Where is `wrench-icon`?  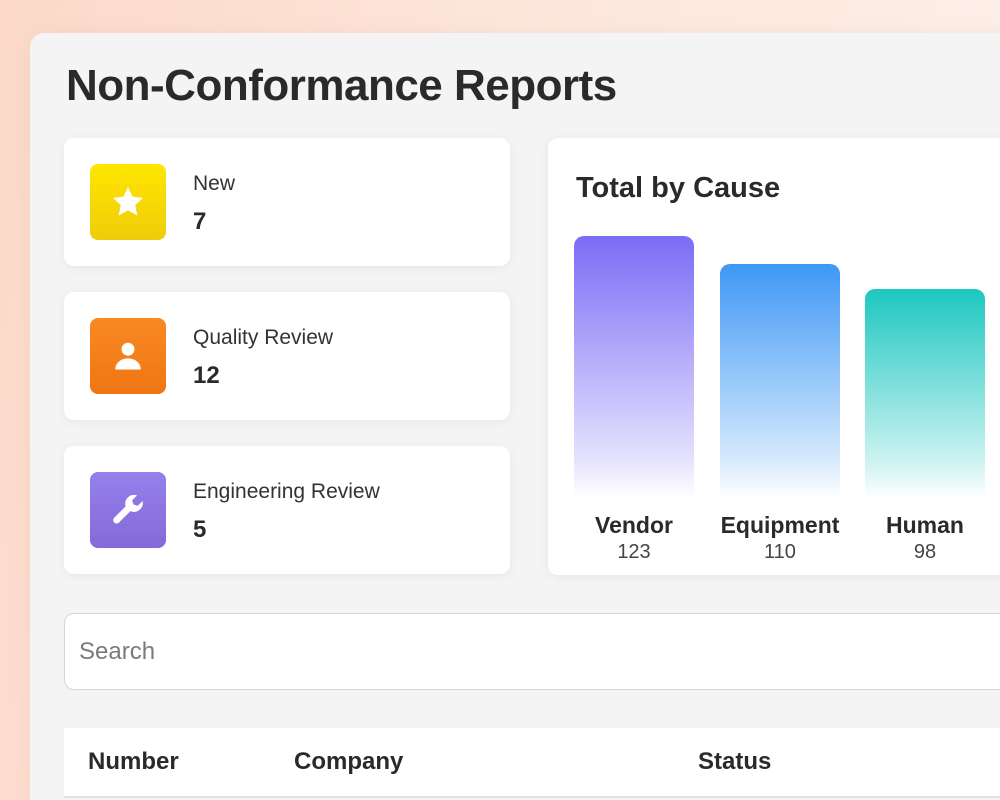 wrench-icon is located at coordinates (128, 510).